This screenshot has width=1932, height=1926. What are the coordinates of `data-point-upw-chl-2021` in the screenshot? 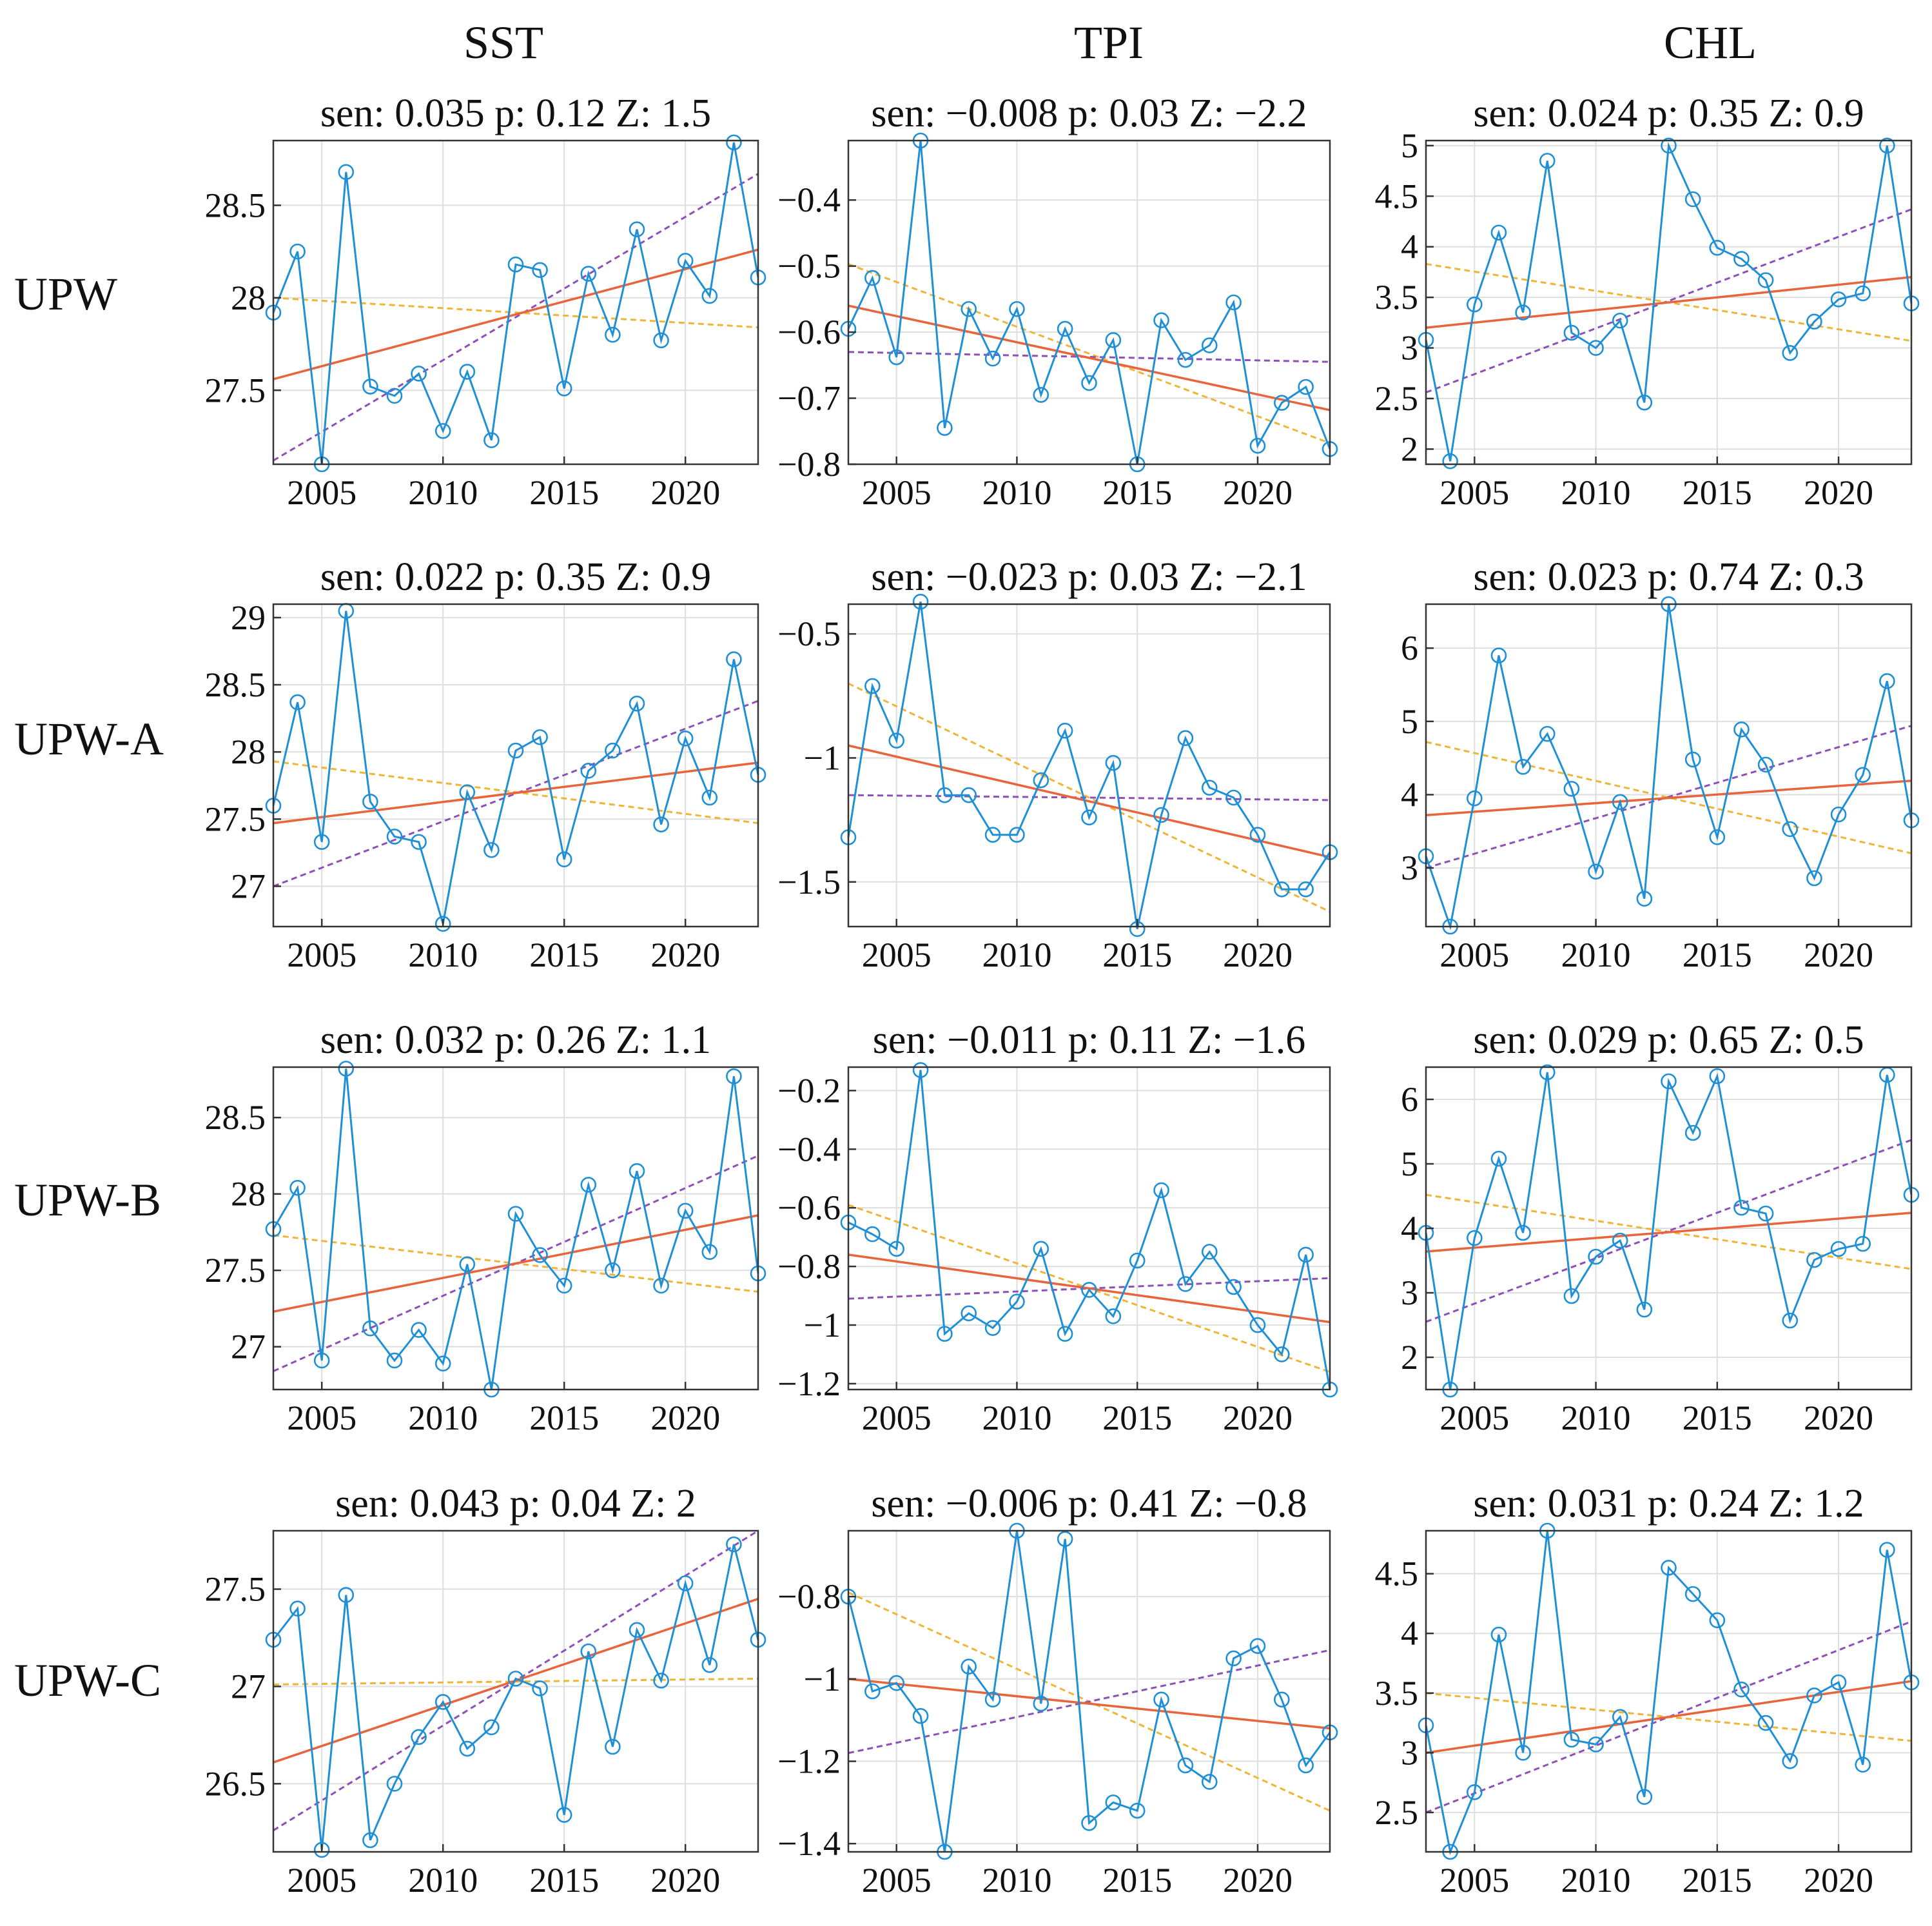 It's located at (1863, 293).